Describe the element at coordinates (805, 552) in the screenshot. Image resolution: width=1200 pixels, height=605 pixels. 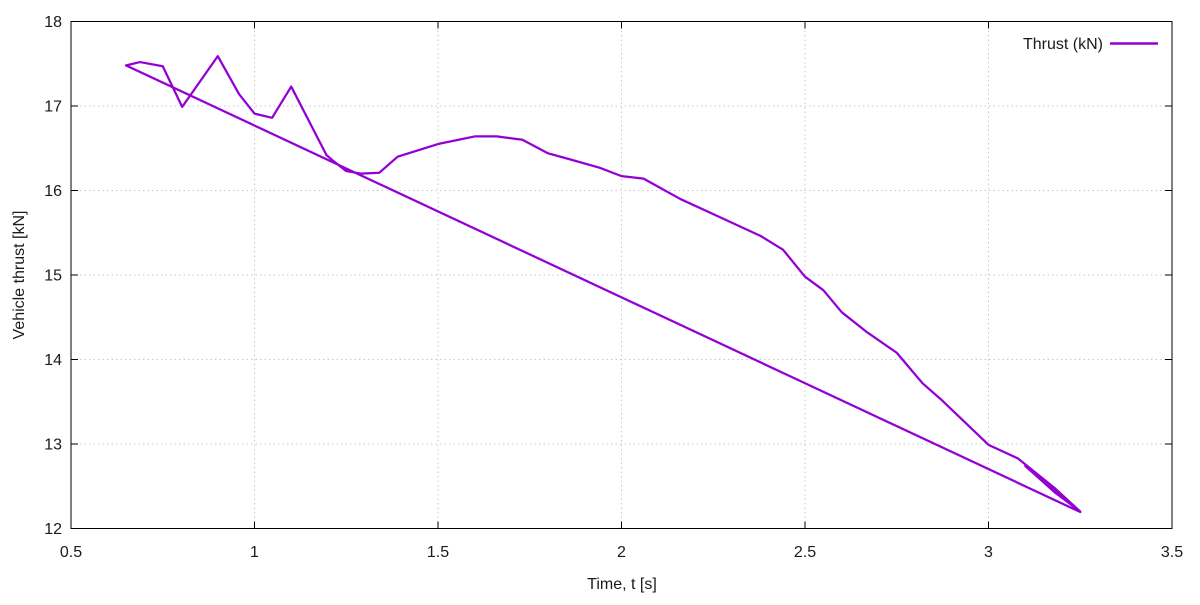
I see `x-tick-label: 2.5` at that location.